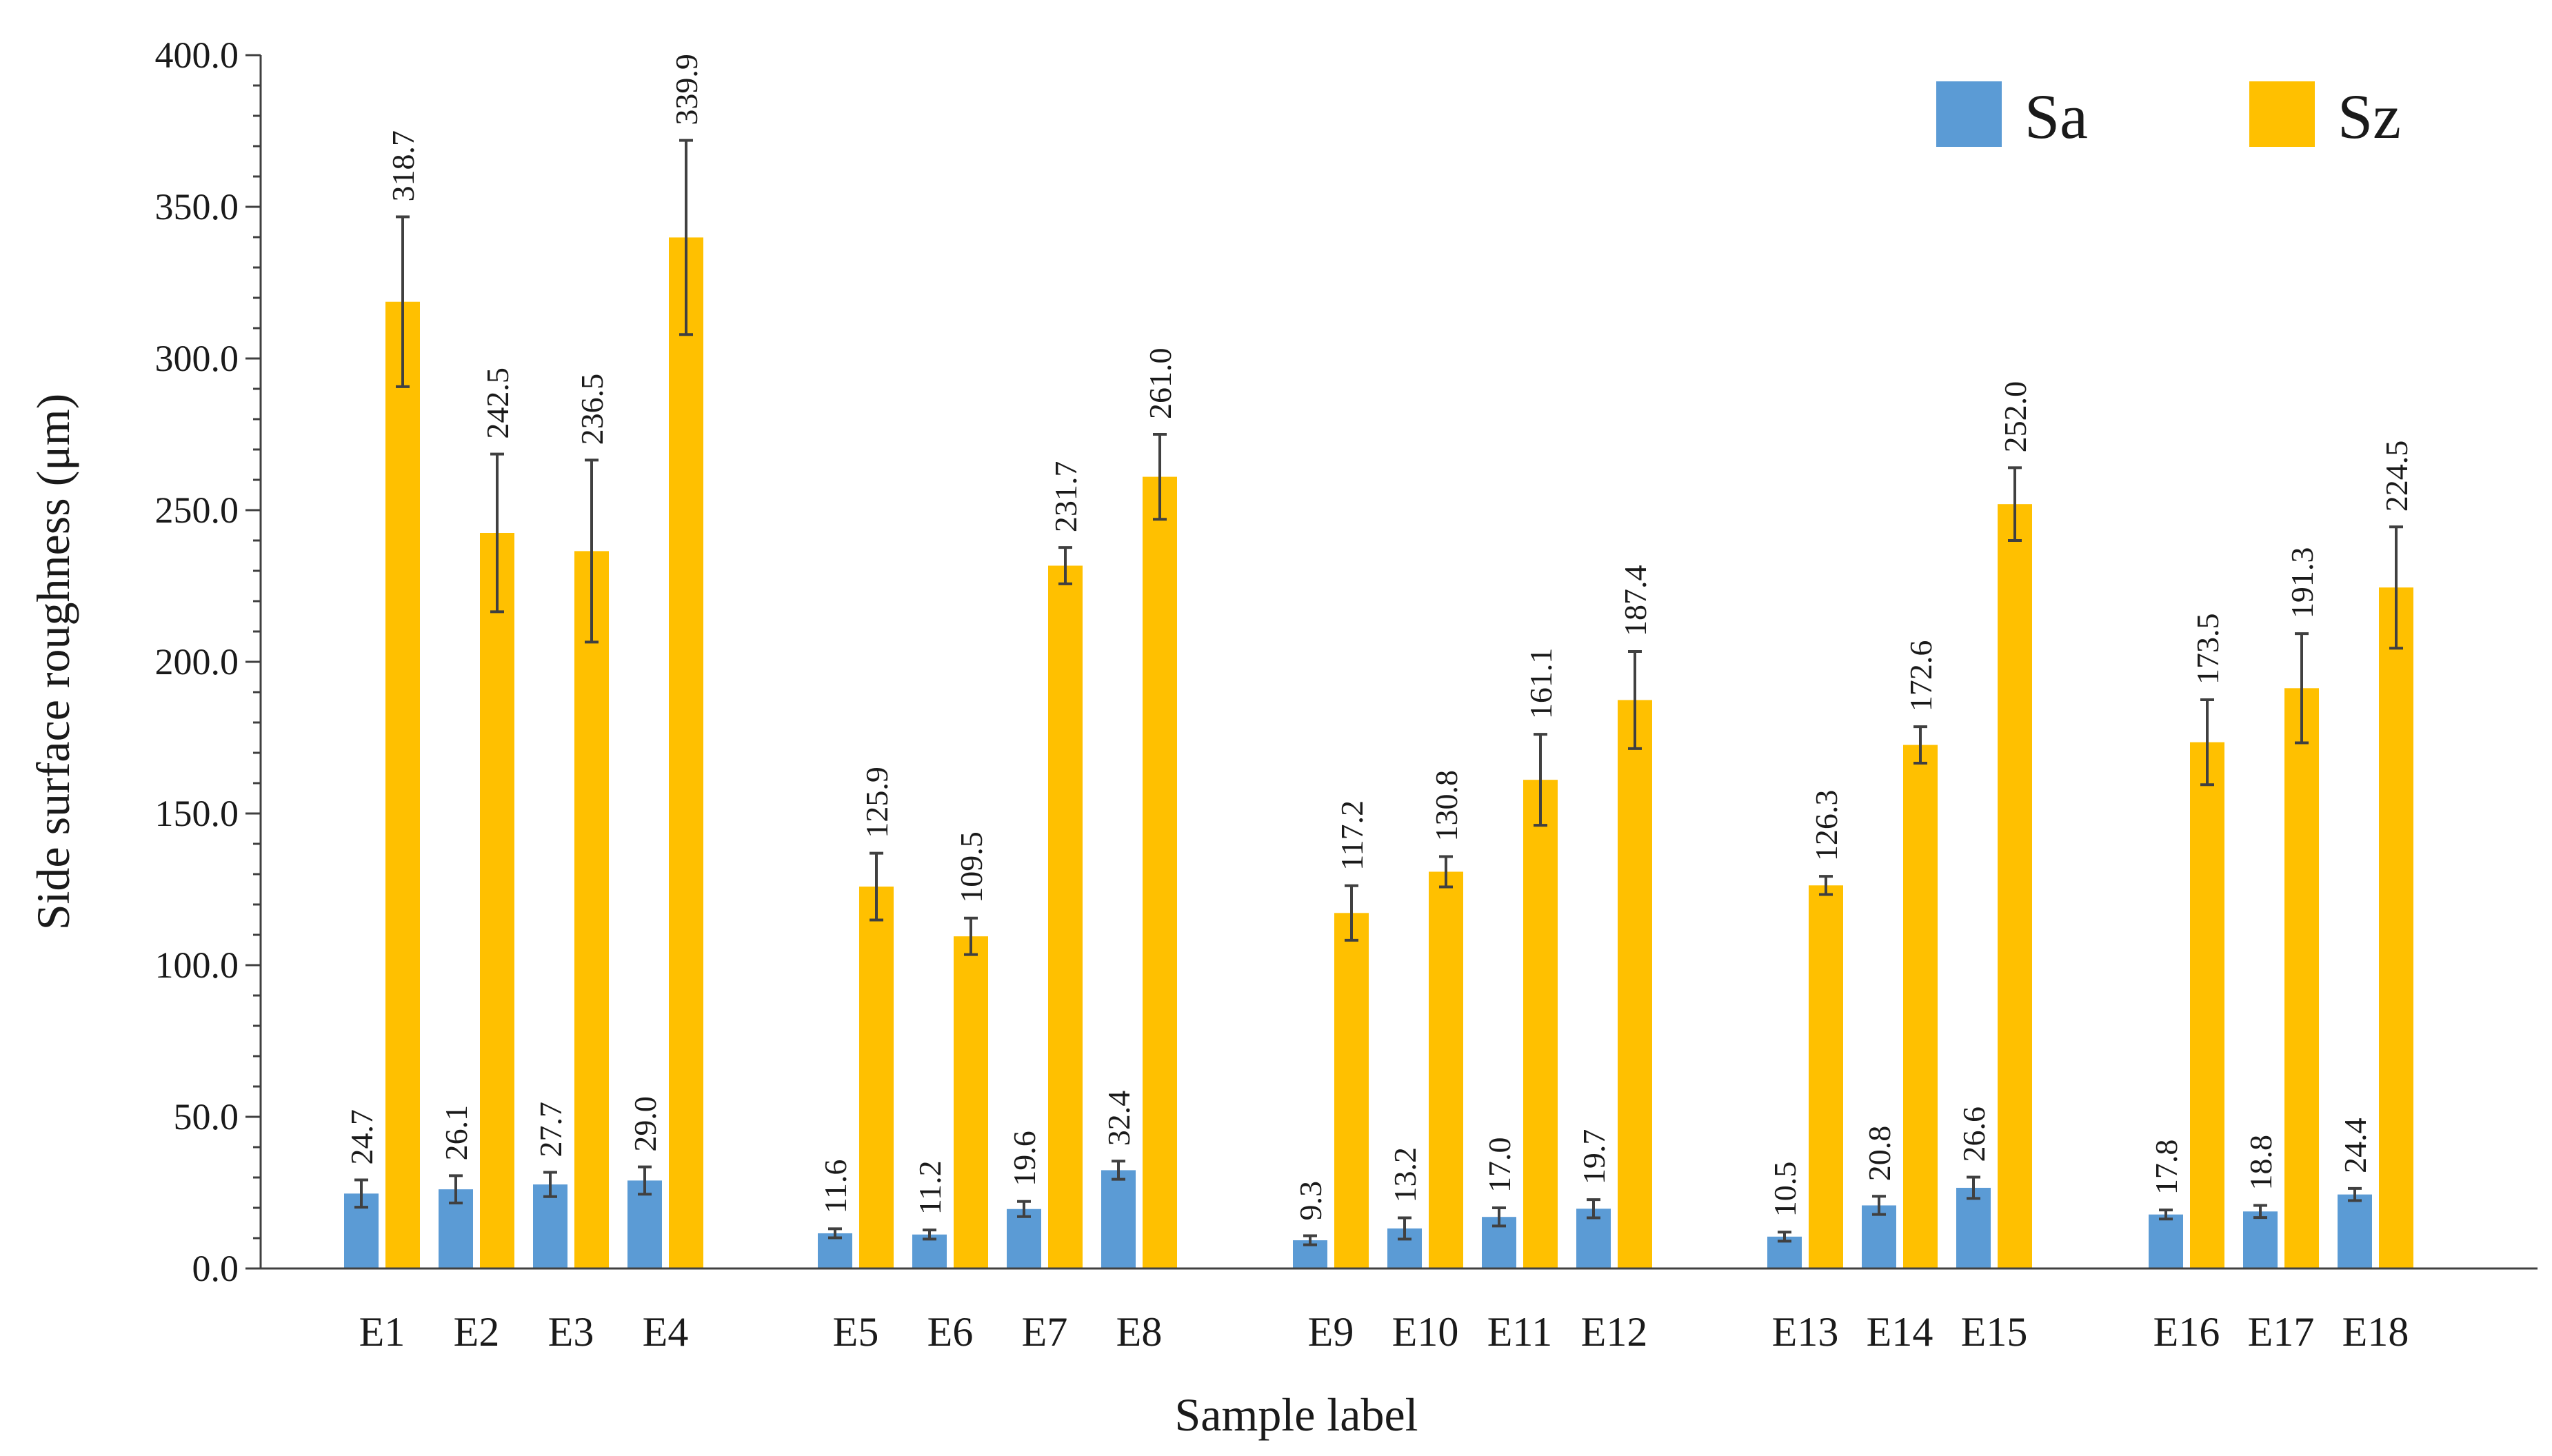 The image size is (2552, 1456). What do you see at coordinates (835, 1187) in the screenshot?
I see `data-label-sa: 11.6` at bounding box center [835, 1187].